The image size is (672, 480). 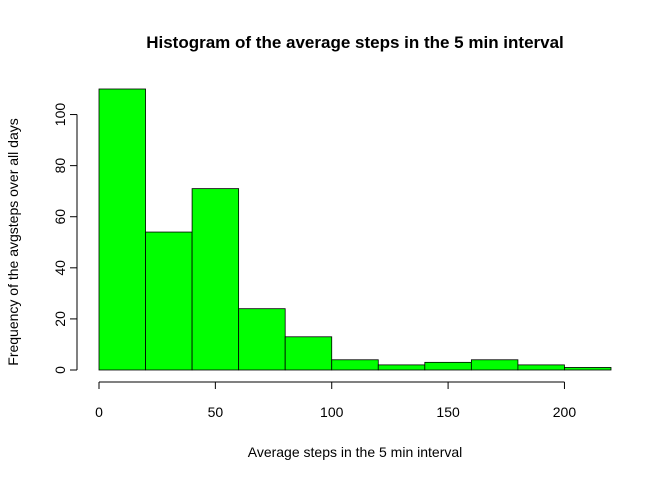 I want to click on y-axis-label: Frequency of the avgsteps over all days, so click(x=13, y=241).